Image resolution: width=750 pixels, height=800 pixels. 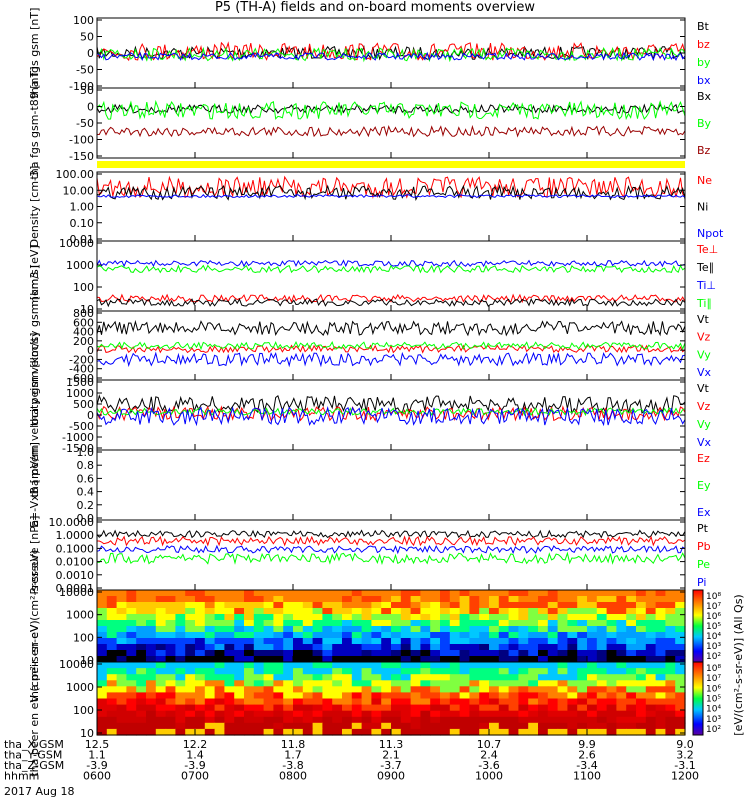 What do you see at coordinates (34, 744) in the screenshot?
I see `footer-row-label: tha_X-GSM` at bounding box center [34, 744].